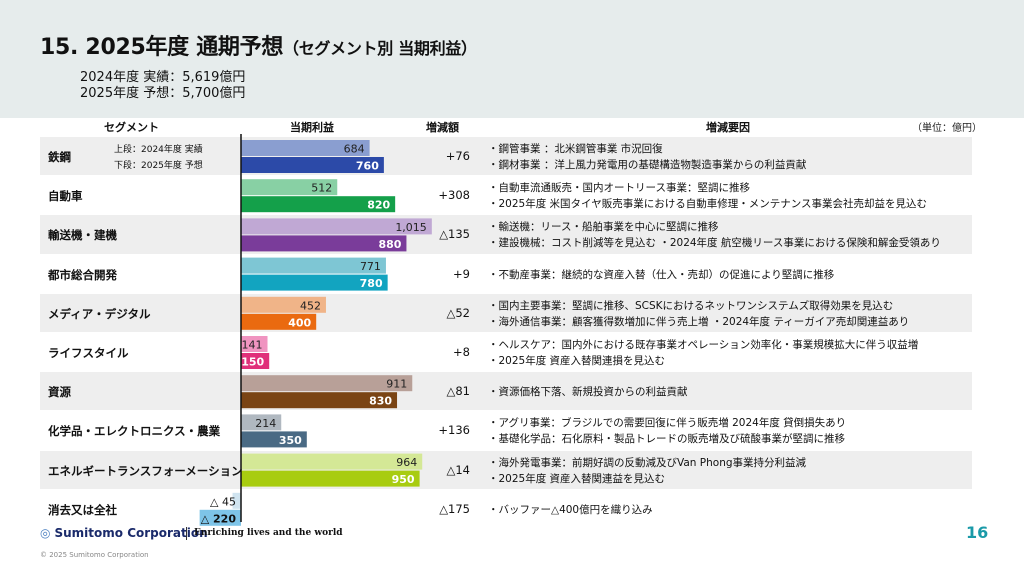  Describe the element at coordinates (310, 305) in the screenshot. I see `bar-label-prev: 452` at that location.